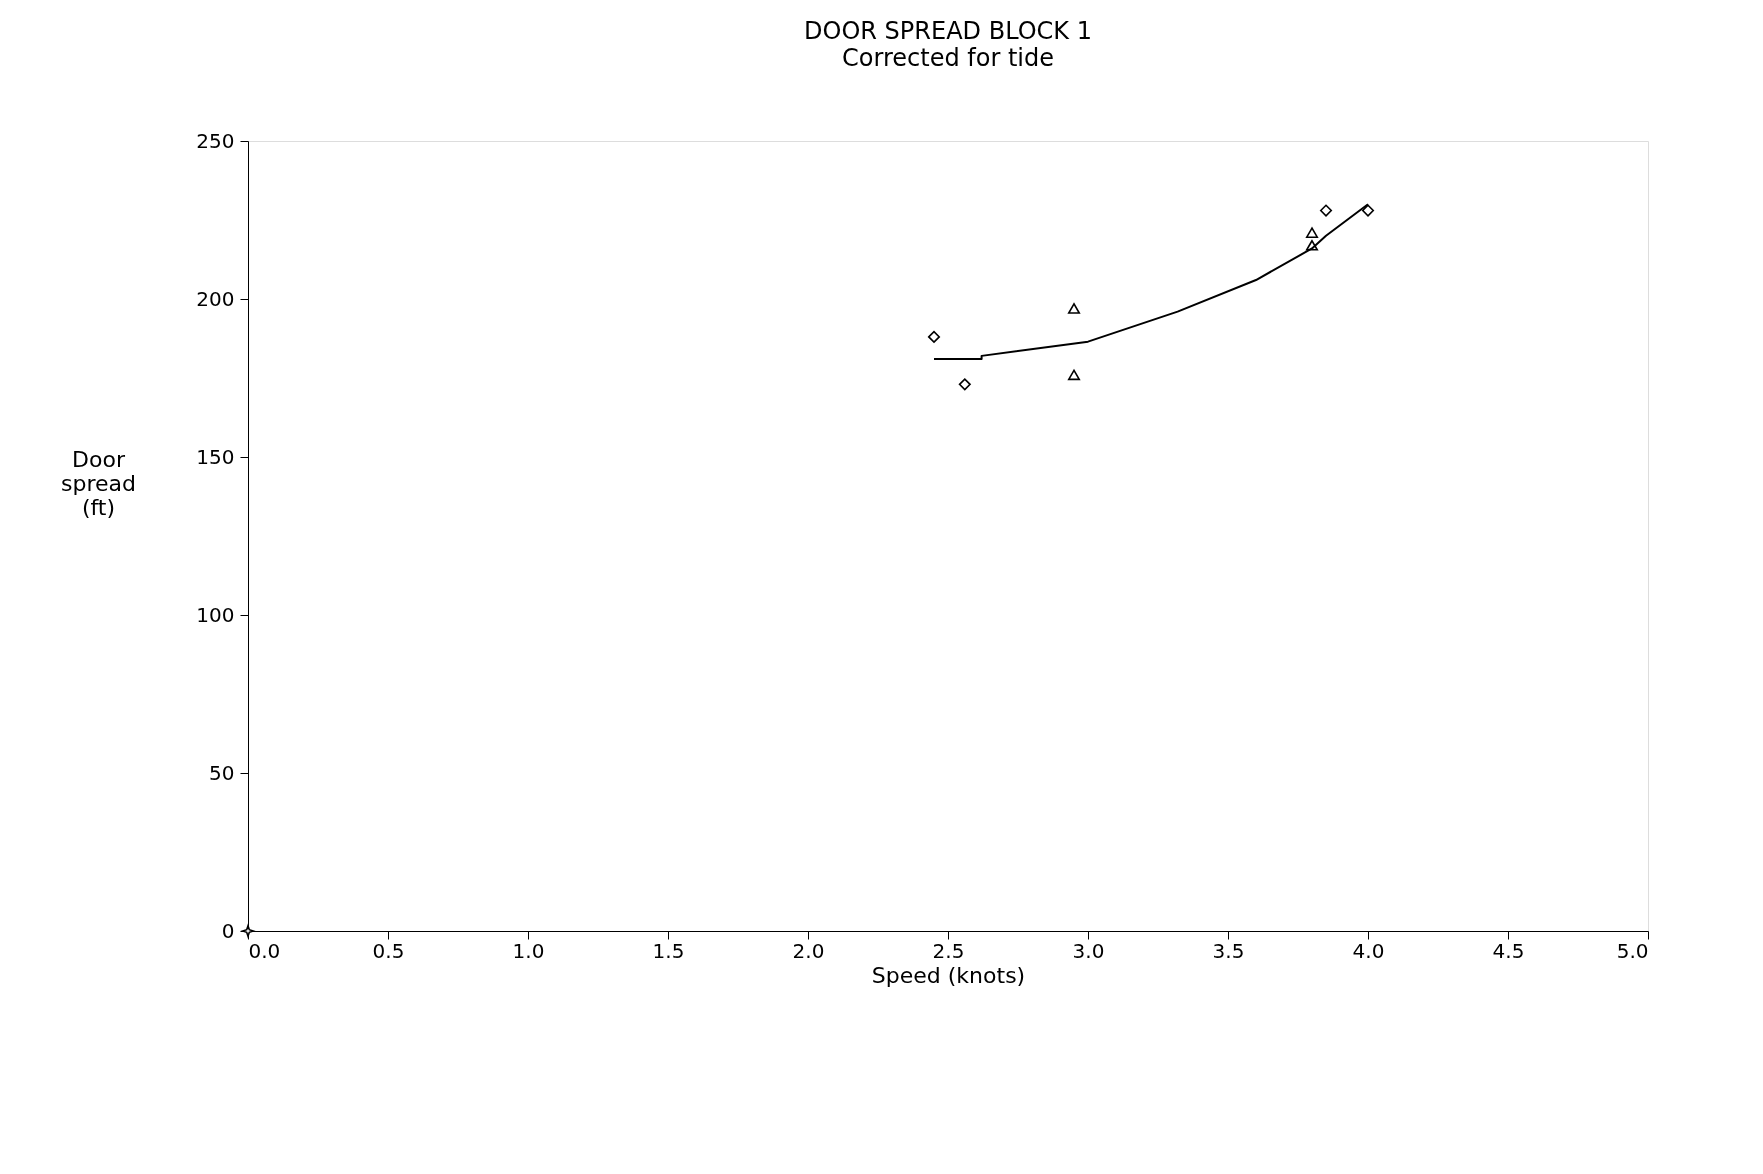 The width and height of the screenshot is (1763, 1174). What do you see at coordinates (228, 930) in the screenshot?
I see `y-tick-label: 0` at bounding box center [228, 930].